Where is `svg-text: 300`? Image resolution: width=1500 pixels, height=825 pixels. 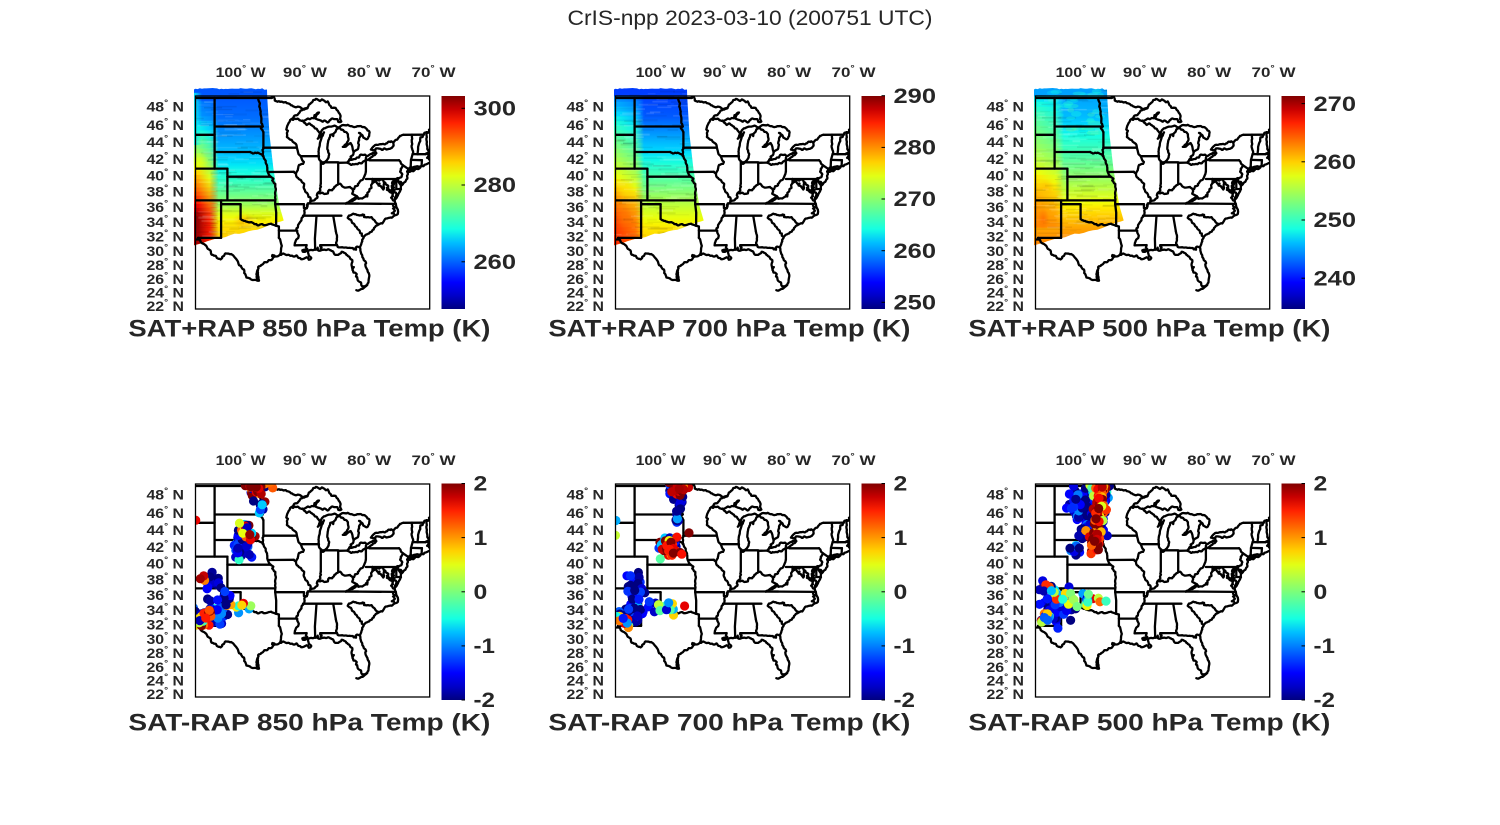 svg-text: 300 is located at coordinates (495, 109).